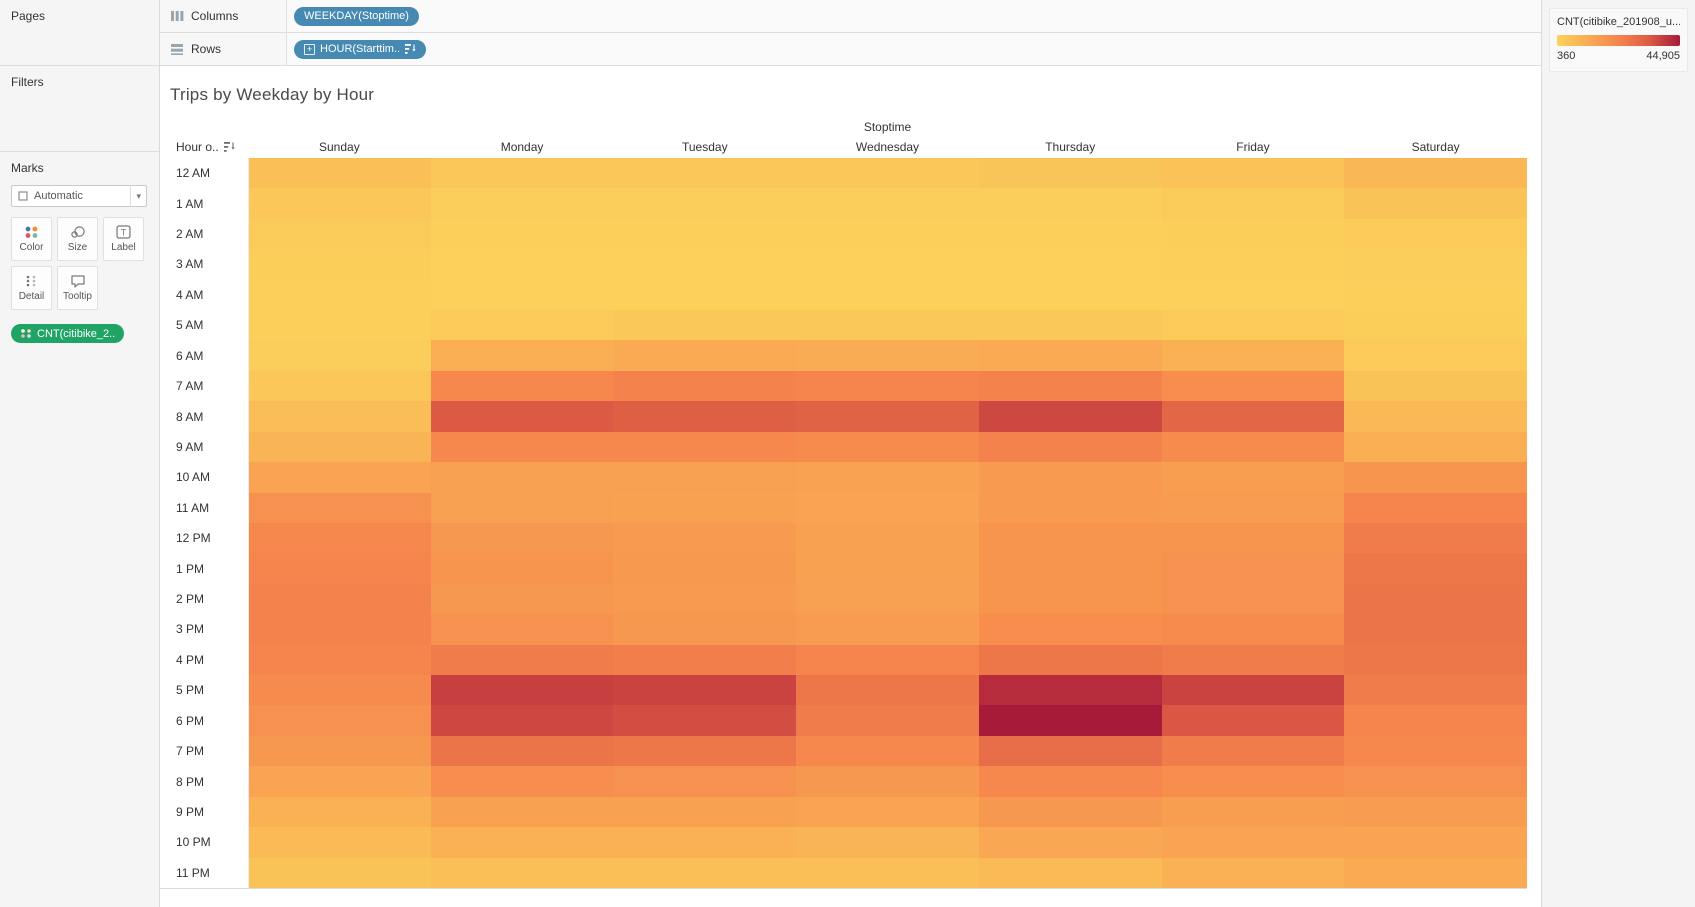 The height and width of the screenshot is (907, 1695). Describe the element at coordinates (204, 568) in the screenshot. I see `row-header-hour: 1 PM` at that location.